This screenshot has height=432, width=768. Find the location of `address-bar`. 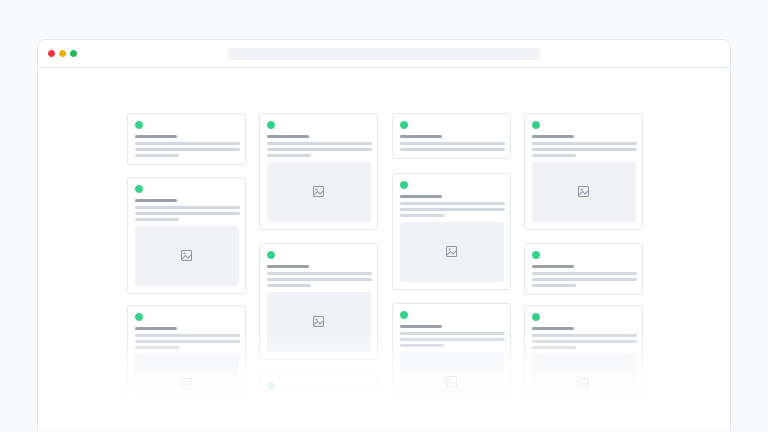

address-bar is located at coordinates (384, 54).